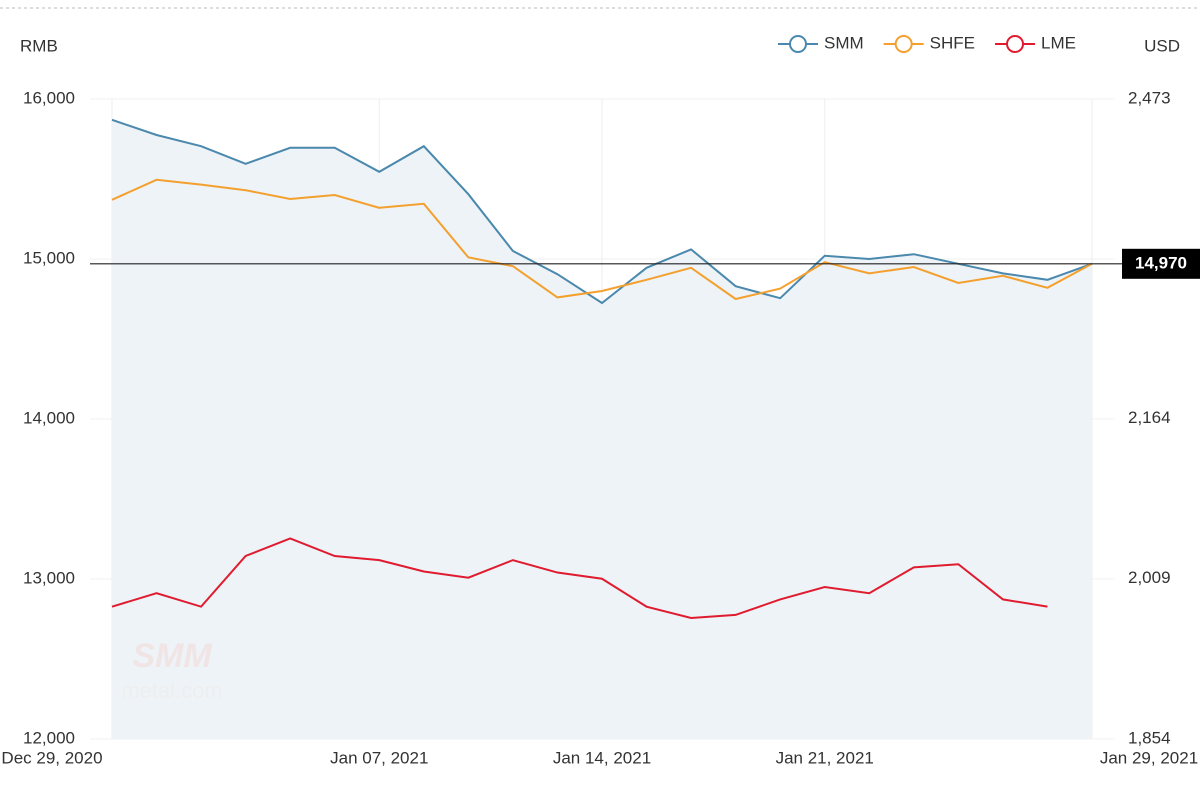  I want to click on reference-label: 14,970, so click(1161, 262).